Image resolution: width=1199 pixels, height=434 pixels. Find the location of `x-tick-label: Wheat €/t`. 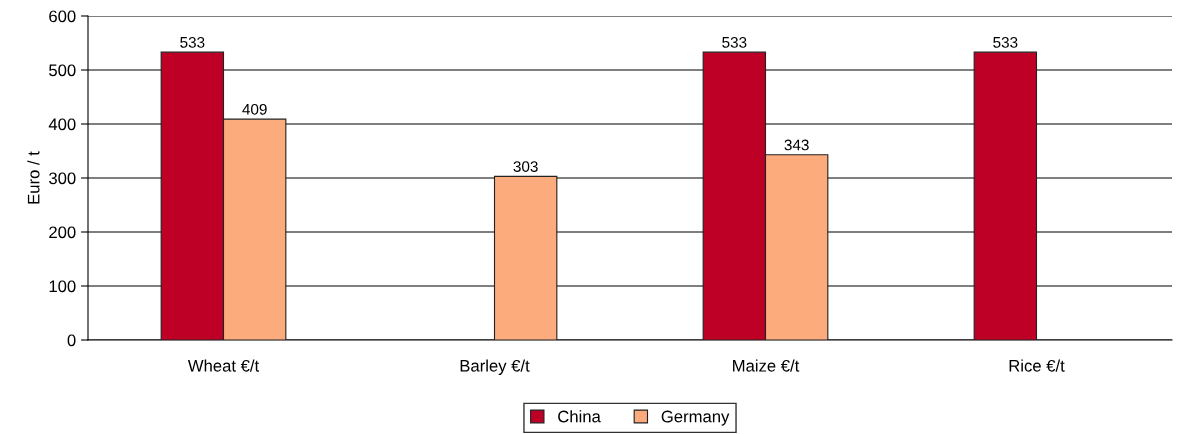

x-tick-label: Wheat €/t is located at coordinates (223, 365).